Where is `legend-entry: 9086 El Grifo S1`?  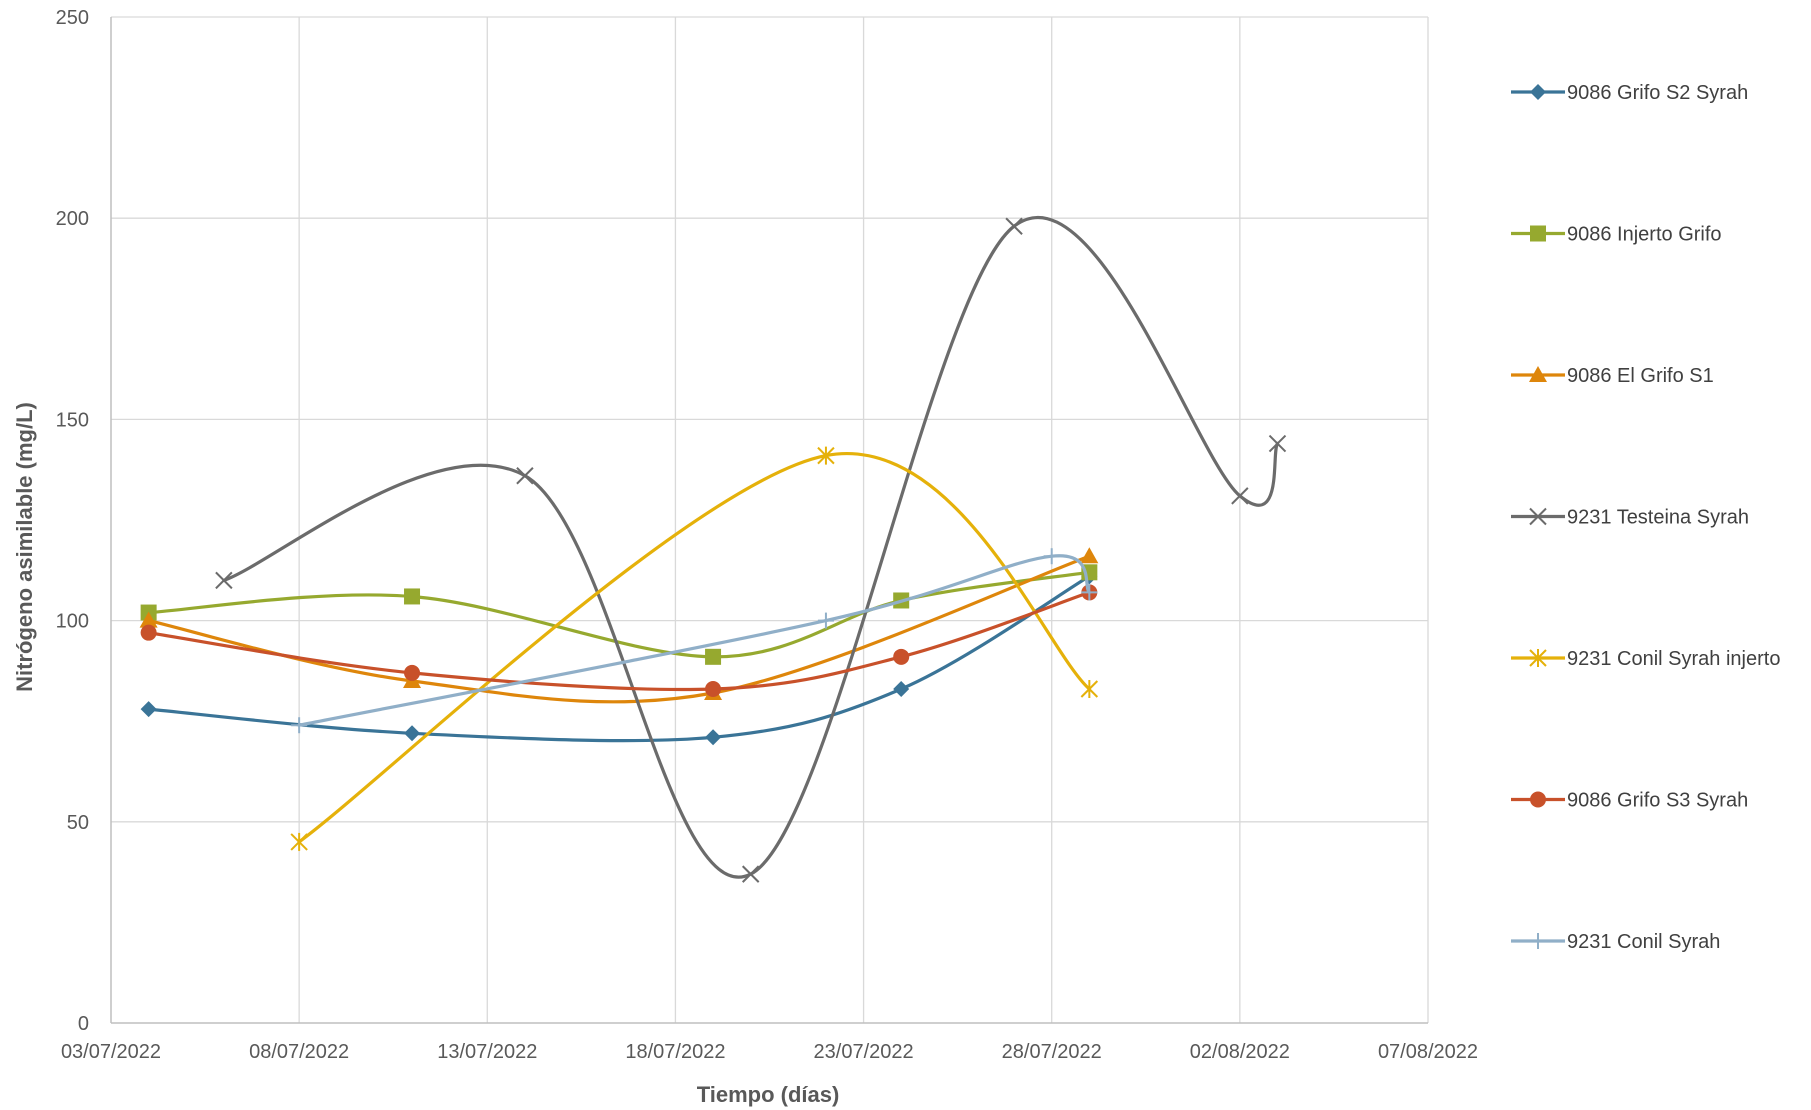
legend-entry: 9086 El Grifo S1 is located at coordinates (1612, 376).